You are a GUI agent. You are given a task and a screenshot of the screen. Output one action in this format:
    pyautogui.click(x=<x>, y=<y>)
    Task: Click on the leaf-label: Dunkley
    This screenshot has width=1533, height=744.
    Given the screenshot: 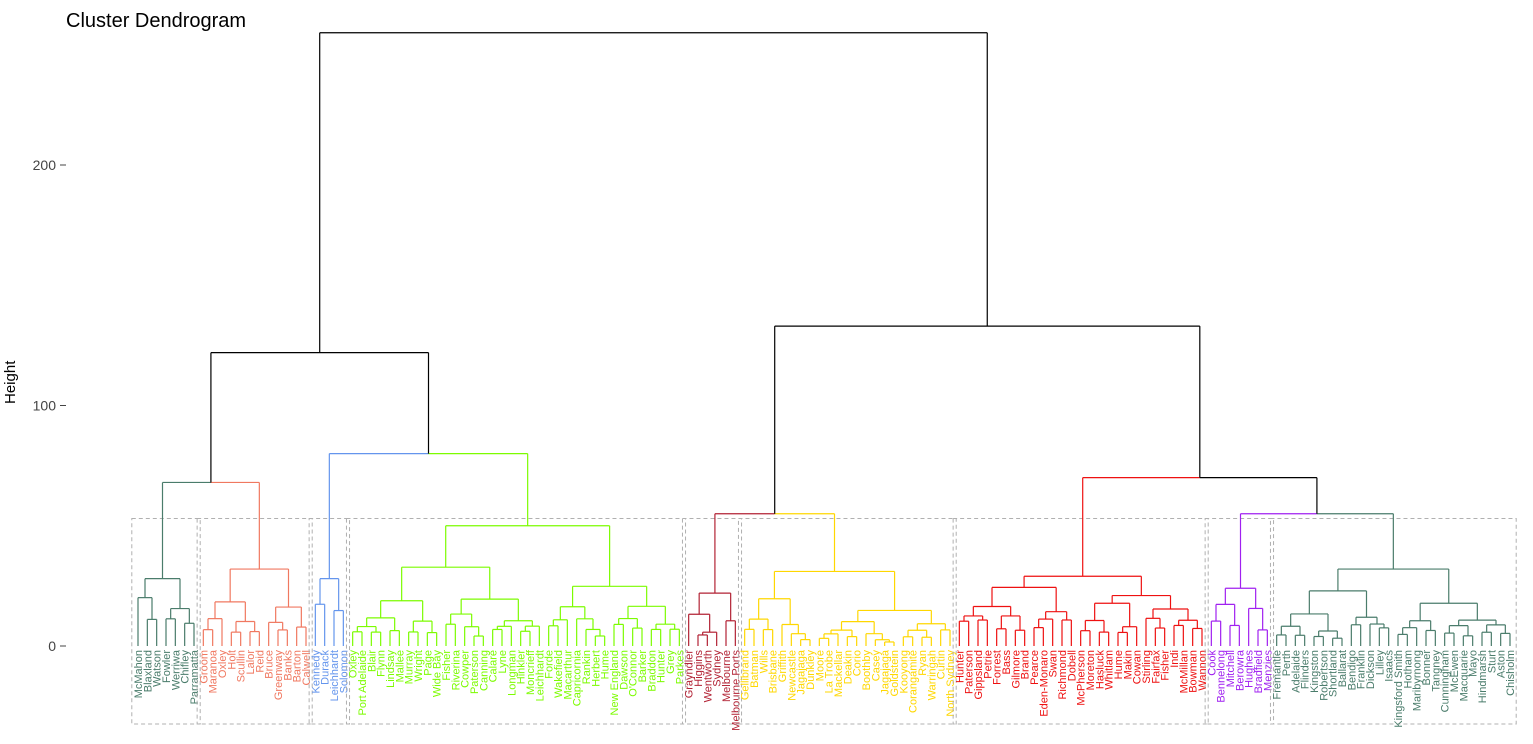 What is the action you would take?
    pyautogui.click(x=811, y=670)
    